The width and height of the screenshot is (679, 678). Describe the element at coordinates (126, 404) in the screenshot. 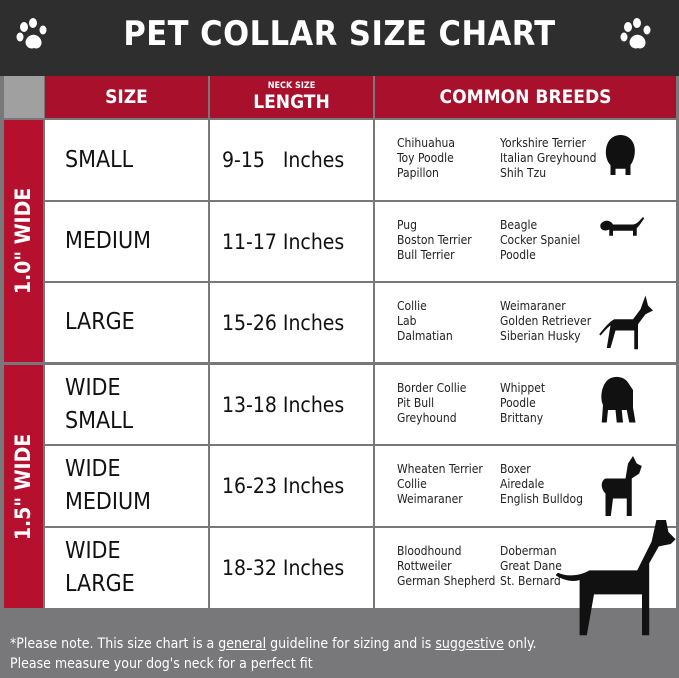

I see `size-cell: WIDE SMALL` at that location.